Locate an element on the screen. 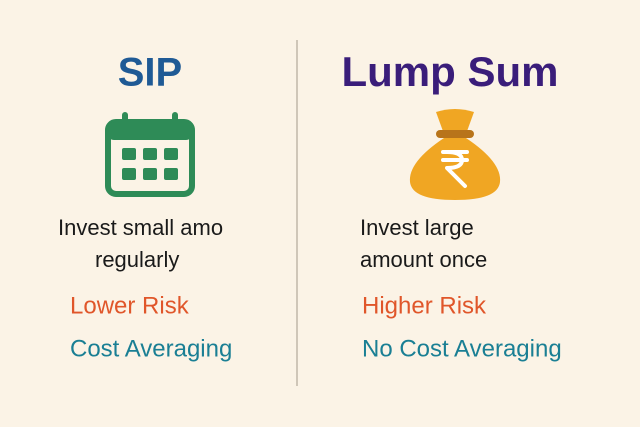 The width and height of the screenshot is (640, 427). risk-point: Lower Risk is located at coordinates (130, 305).